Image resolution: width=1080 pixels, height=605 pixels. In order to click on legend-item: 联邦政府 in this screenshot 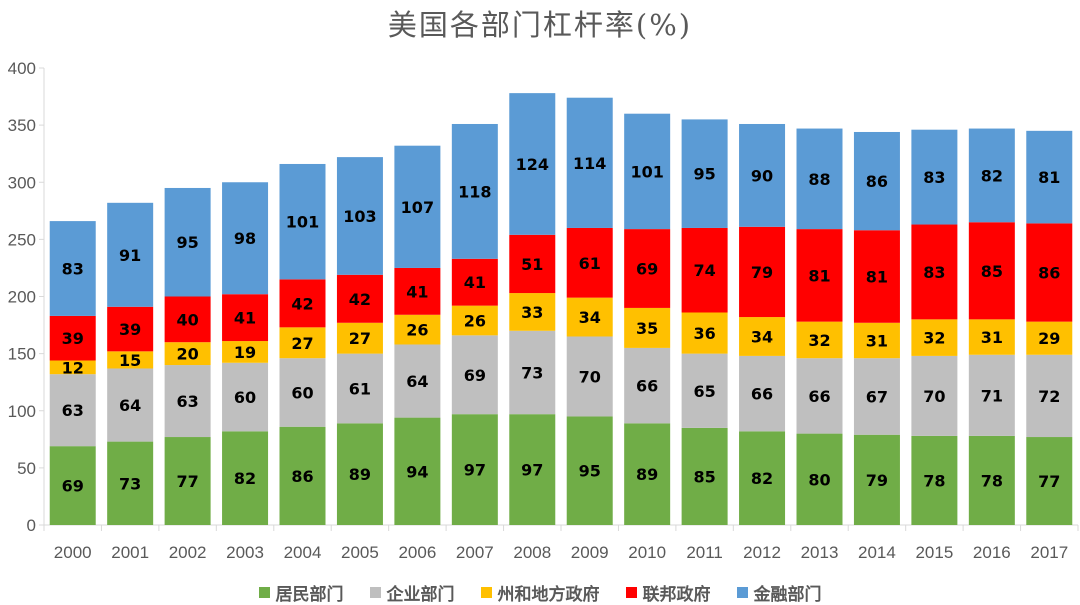, I will do `click(668, 592)`.